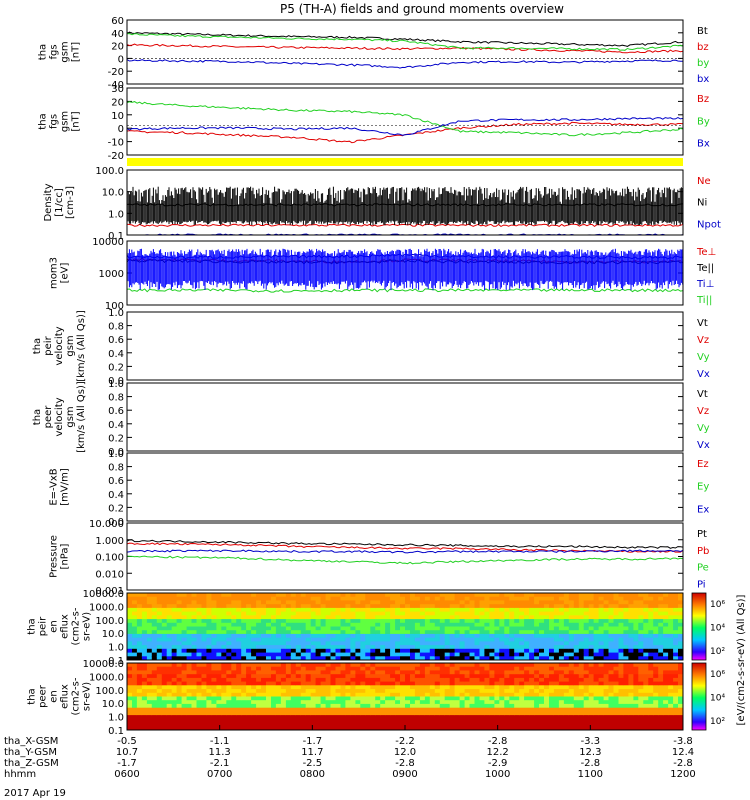 Image resolution: width=750 pixels, height=800 pixels. I want to click on y-tick-label: 10.000, so click(106, 524).